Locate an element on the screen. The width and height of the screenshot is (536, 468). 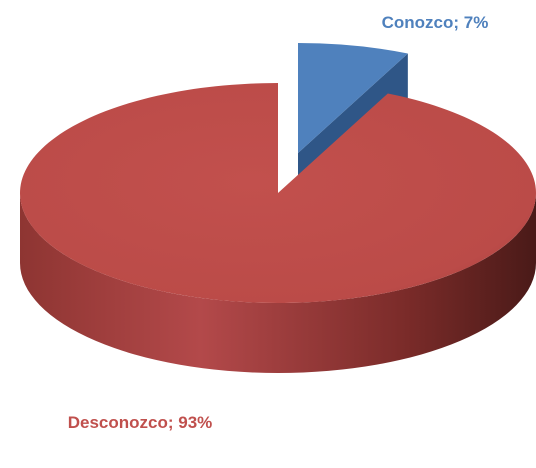
data-label: Desconozco; 93% is located at coordinates (140, 422).